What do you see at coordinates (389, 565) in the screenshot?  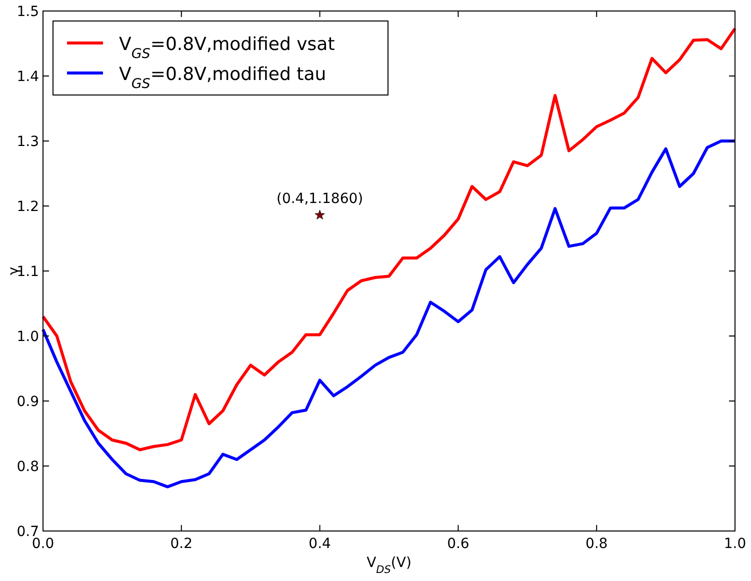 I see `x-axis-title: V$_{DS}$(V)` at bounding box center [389, 565].